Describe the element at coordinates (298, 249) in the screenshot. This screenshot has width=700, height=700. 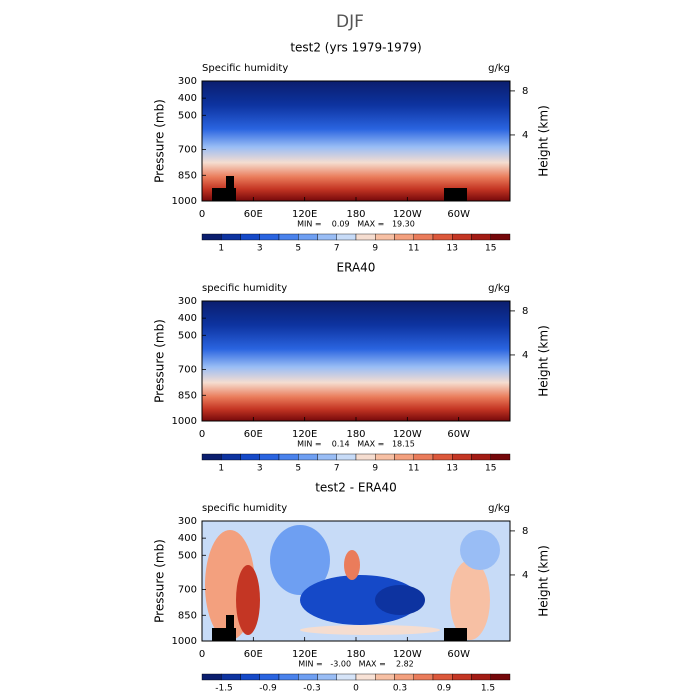
I see `colorbar-label: 5` at that location.